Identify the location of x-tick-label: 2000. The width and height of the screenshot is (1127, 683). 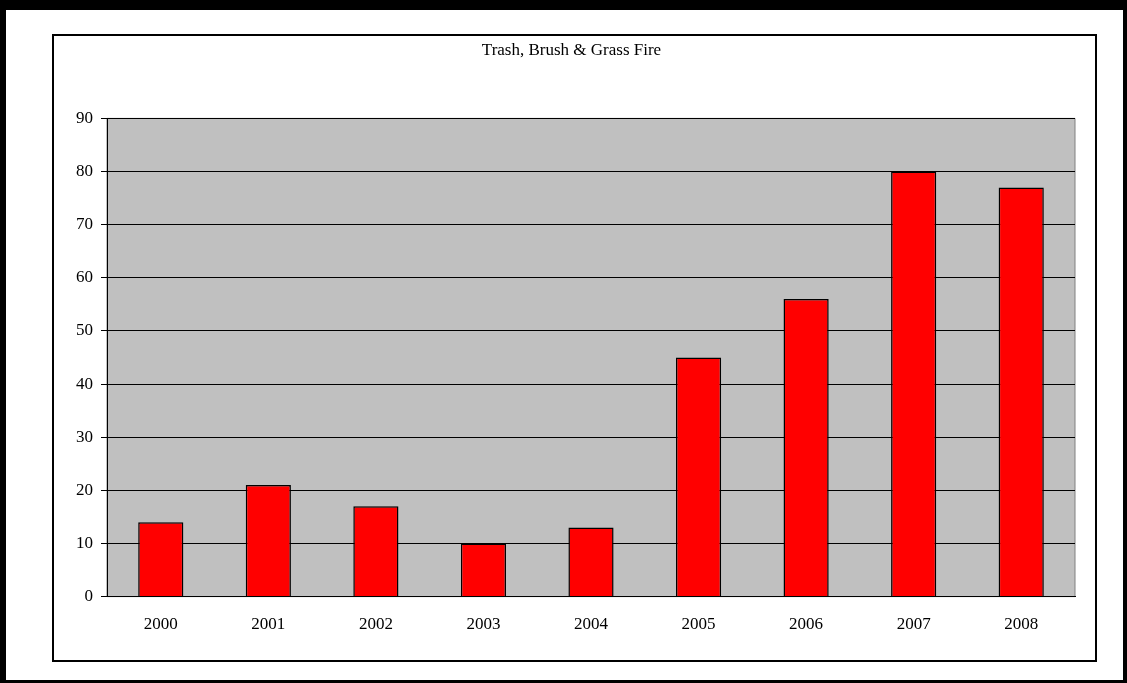
(160, 624).